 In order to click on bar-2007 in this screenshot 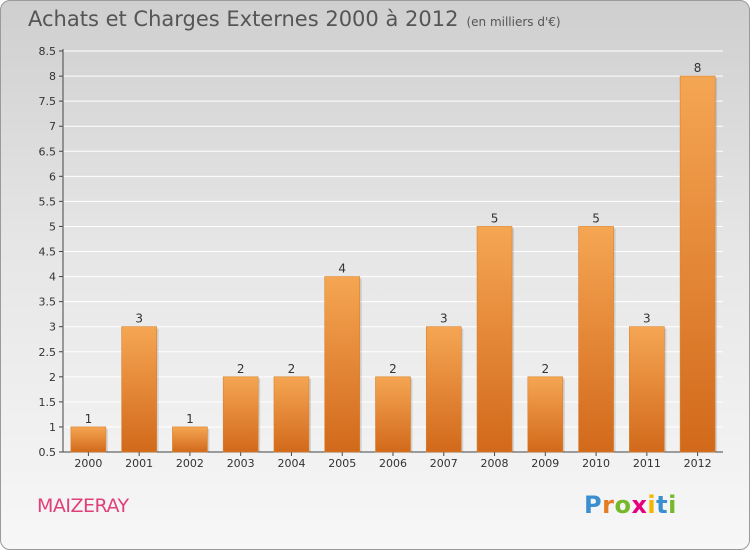, I will do `click(443, 389)`.